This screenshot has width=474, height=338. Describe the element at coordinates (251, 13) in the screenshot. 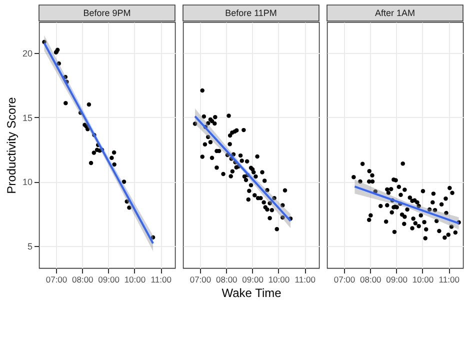

I see `chart-title: Before 11PM` at that location.